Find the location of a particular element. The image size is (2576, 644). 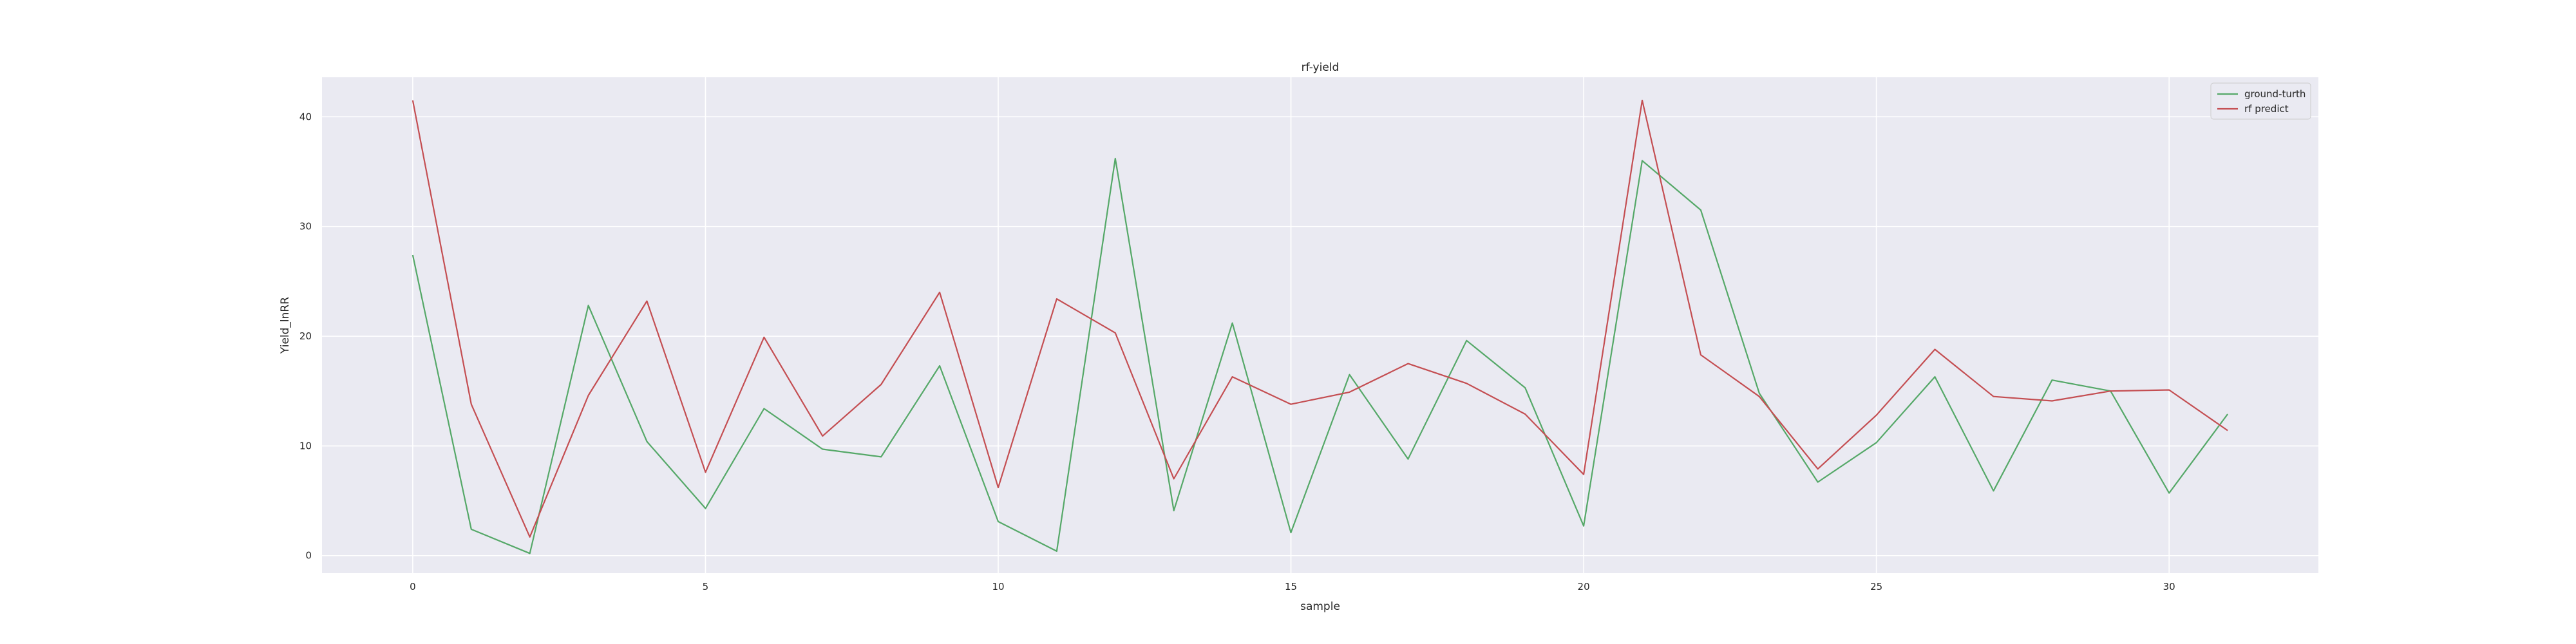

legend: ground-turth rf predict is located at coordinates (2260, 101).